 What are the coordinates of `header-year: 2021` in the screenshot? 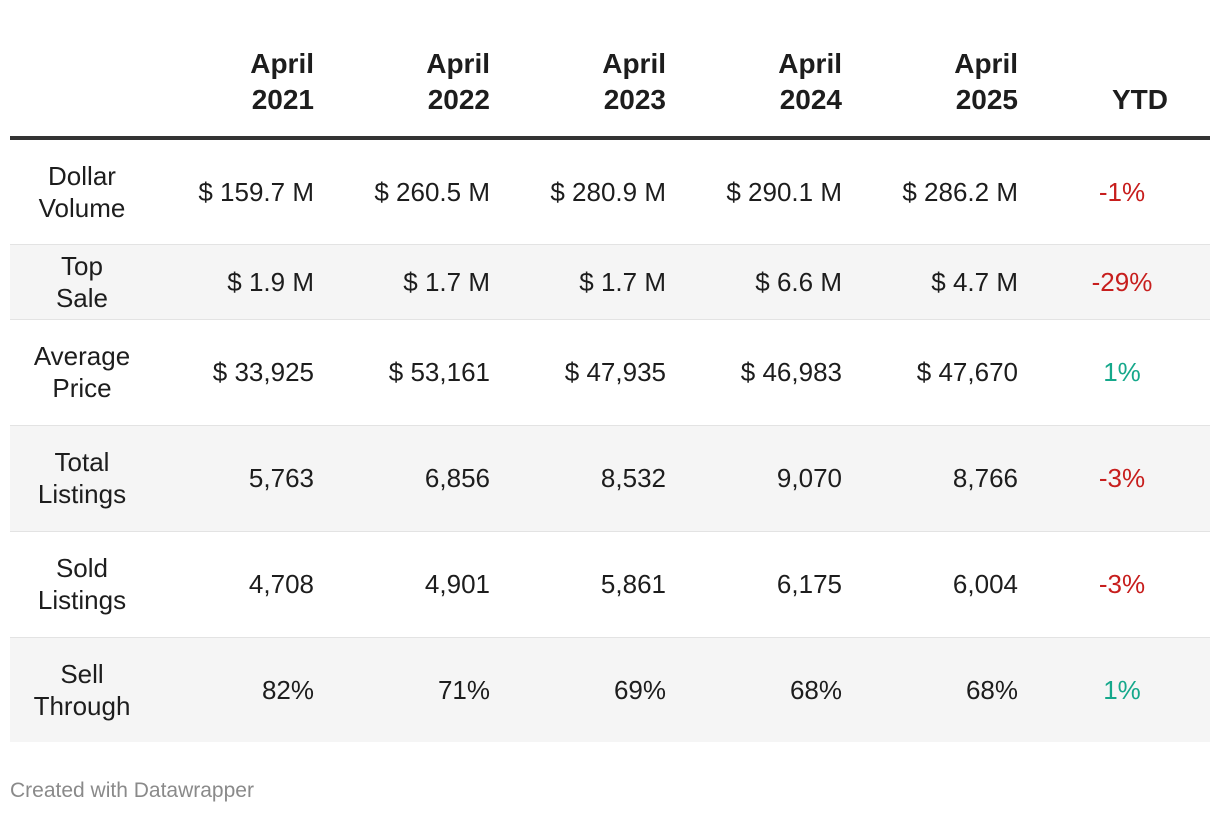 It's located at (282, 99).